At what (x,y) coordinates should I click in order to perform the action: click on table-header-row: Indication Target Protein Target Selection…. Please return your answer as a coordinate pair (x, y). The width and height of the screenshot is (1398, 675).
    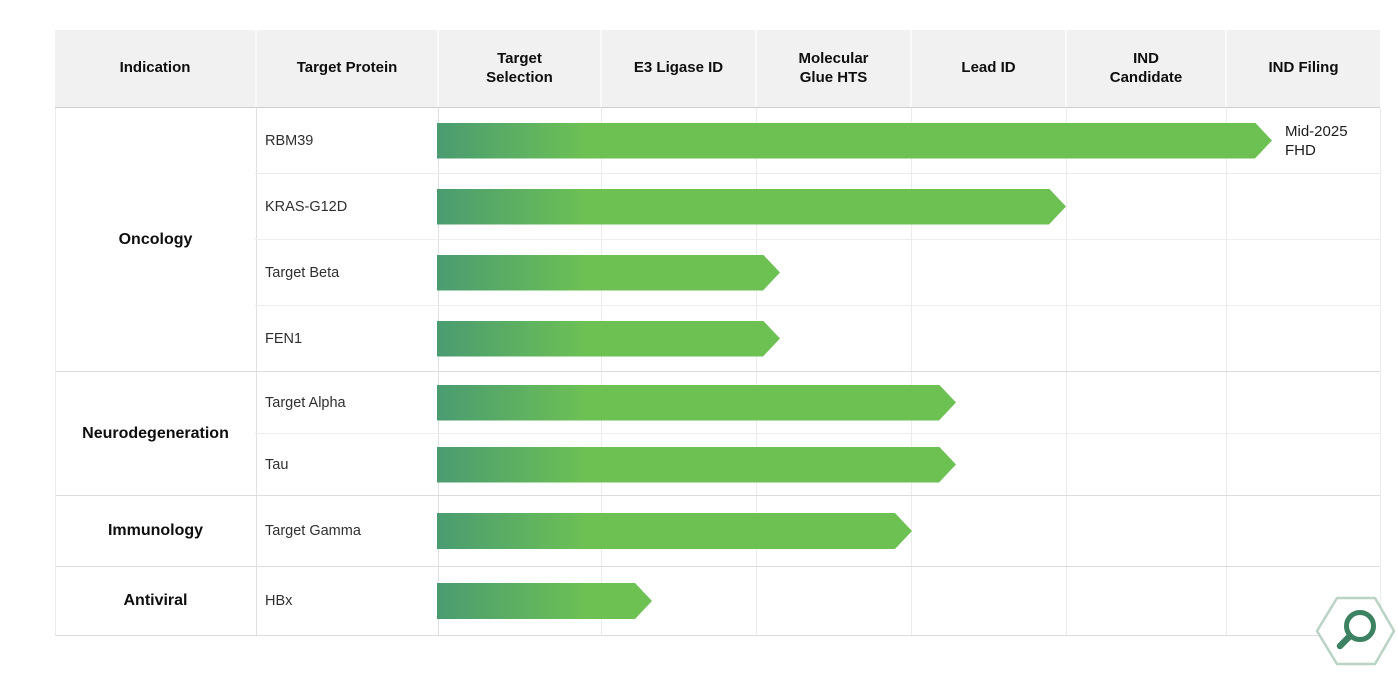
    Looking at the image, I should click on (717, 69).